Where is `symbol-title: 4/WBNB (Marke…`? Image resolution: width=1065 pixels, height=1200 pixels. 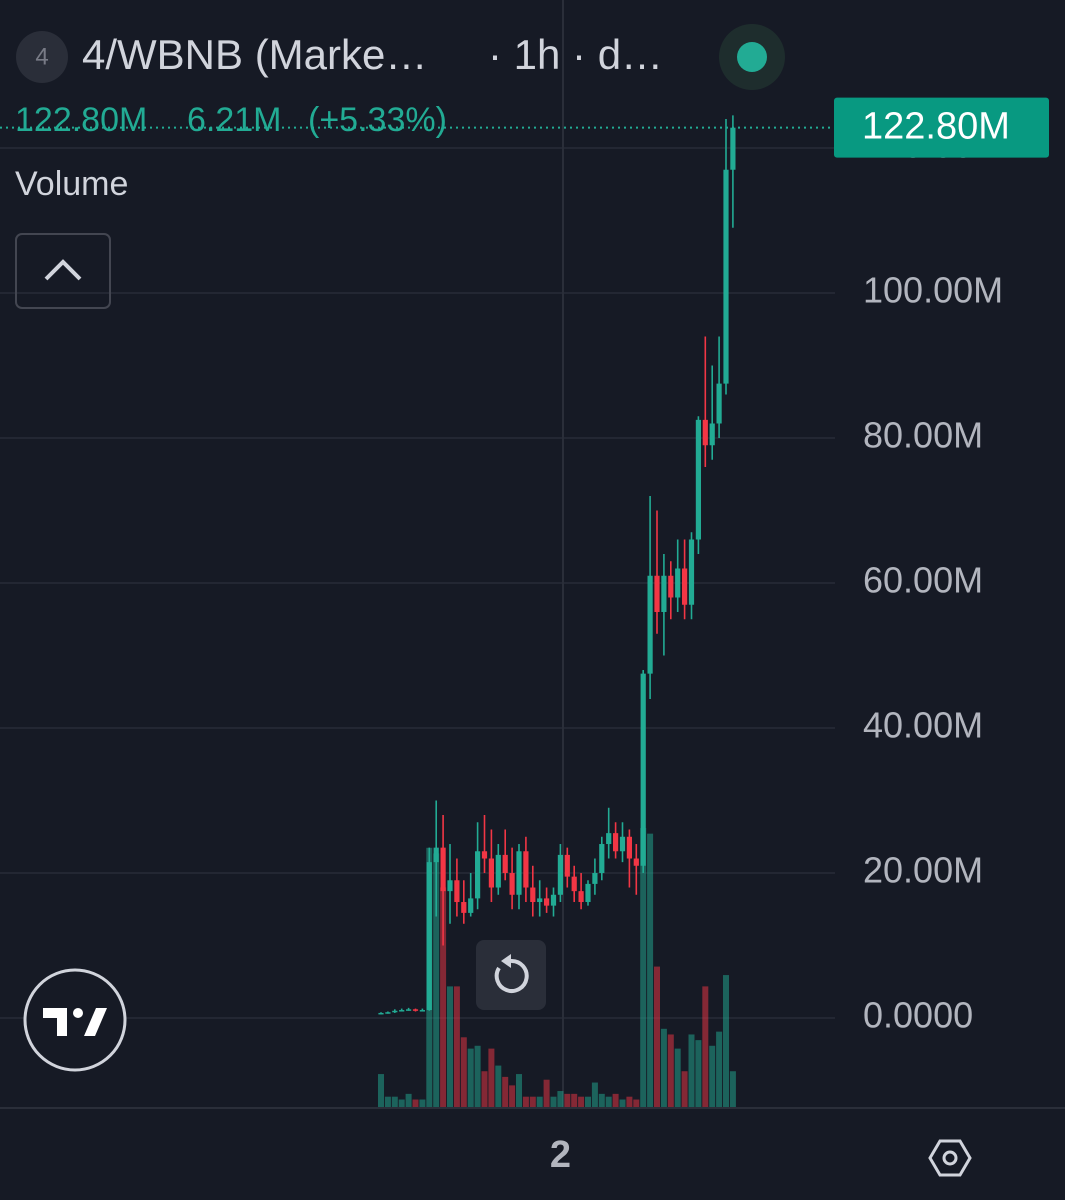 symbol-title: 4/WBNB (Marke… is located at coordinates (254, 54).